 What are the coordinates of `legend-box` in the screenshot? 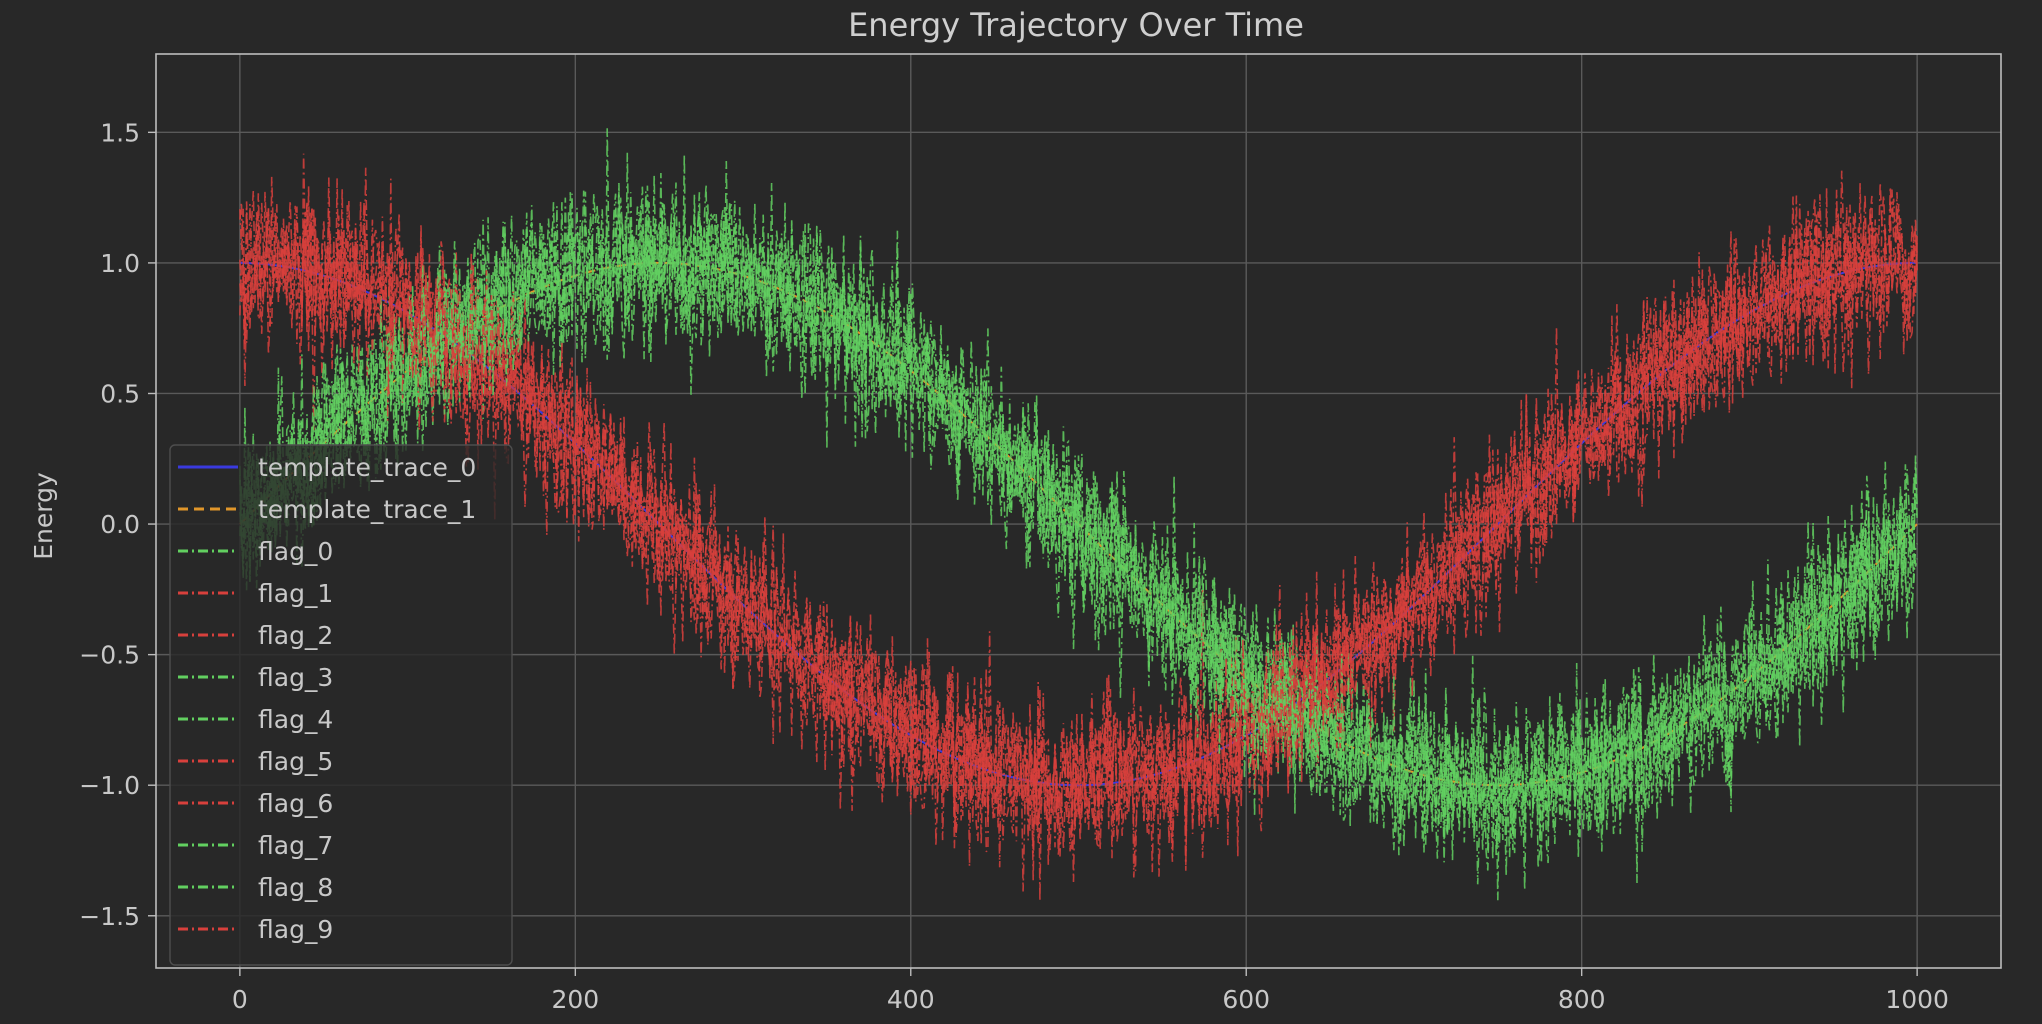 It's located at (341, 705).